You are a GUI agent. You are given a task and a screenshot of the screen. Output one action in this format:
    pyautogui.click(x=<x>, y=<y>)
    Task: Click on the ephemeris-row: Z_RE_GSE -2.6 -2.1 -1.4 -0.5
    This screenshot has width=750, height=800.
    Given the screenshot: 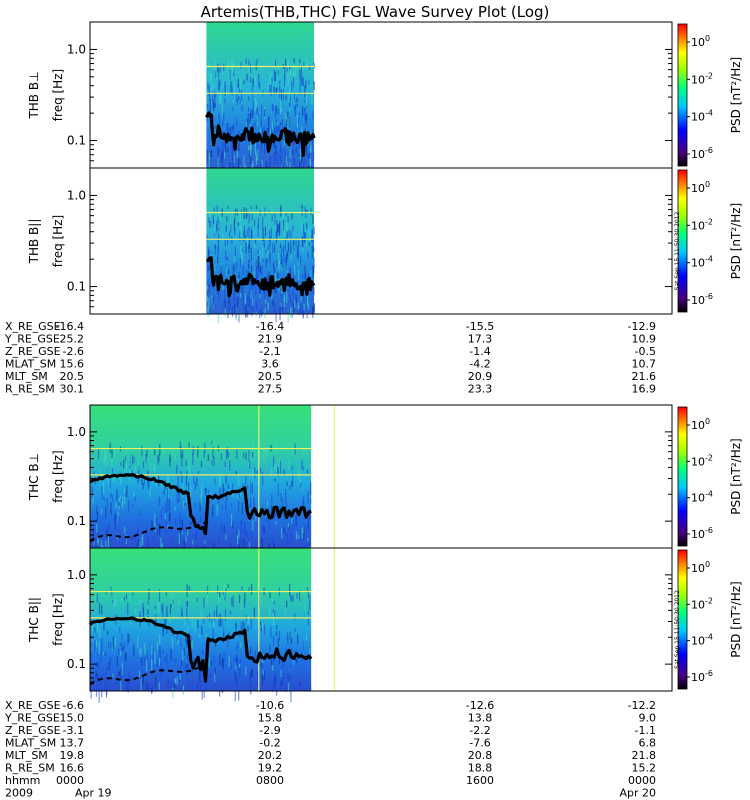 What is the action you would take?
    pyautogui.click(x=330, y=351)
    